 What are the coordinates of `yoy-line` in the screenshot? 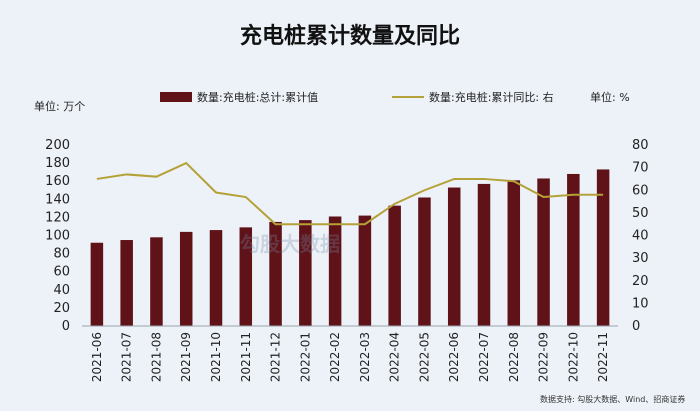 It's located at (350, 193).